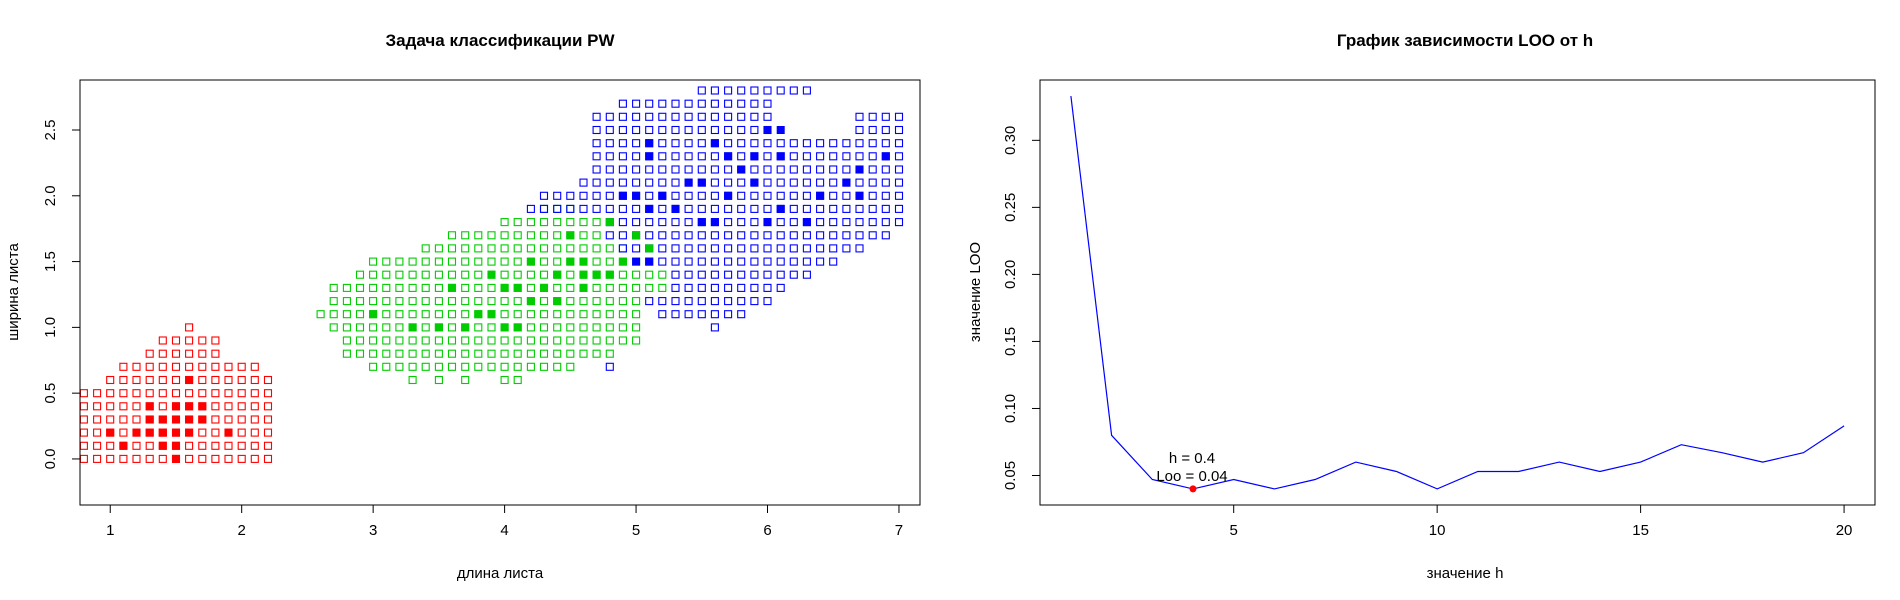 The height and width of the screenshot is (600, 1900). What do you see at coordinates (1640, 530) in the screenshot?
I see `x-tick-label: 15` at bounding box center [1640, 530].